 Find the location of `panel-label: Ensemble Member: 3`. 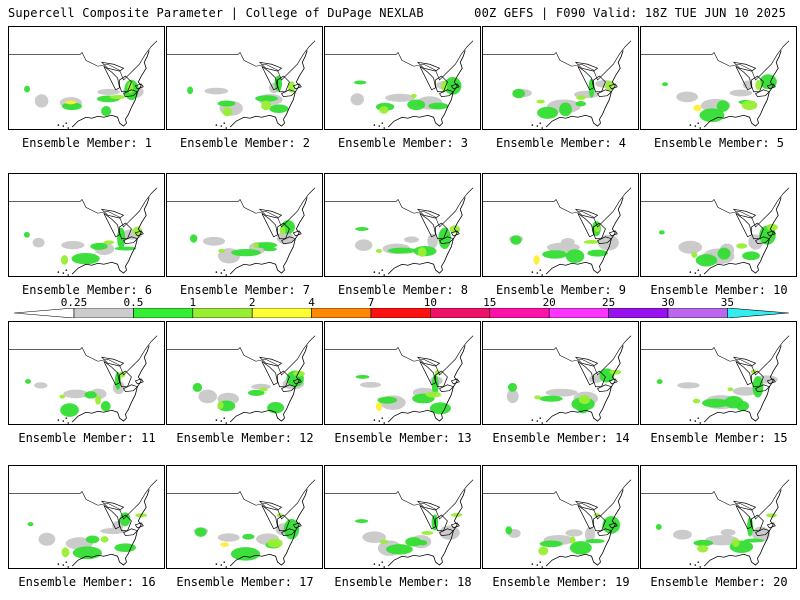

panel-label: Ensemble Member: 3 is located at coordinates (403, 143).